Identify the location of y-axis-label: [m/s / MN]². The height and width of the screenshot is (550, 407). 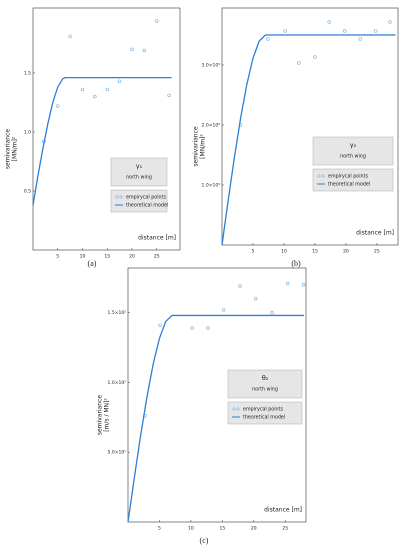
(107, 415).